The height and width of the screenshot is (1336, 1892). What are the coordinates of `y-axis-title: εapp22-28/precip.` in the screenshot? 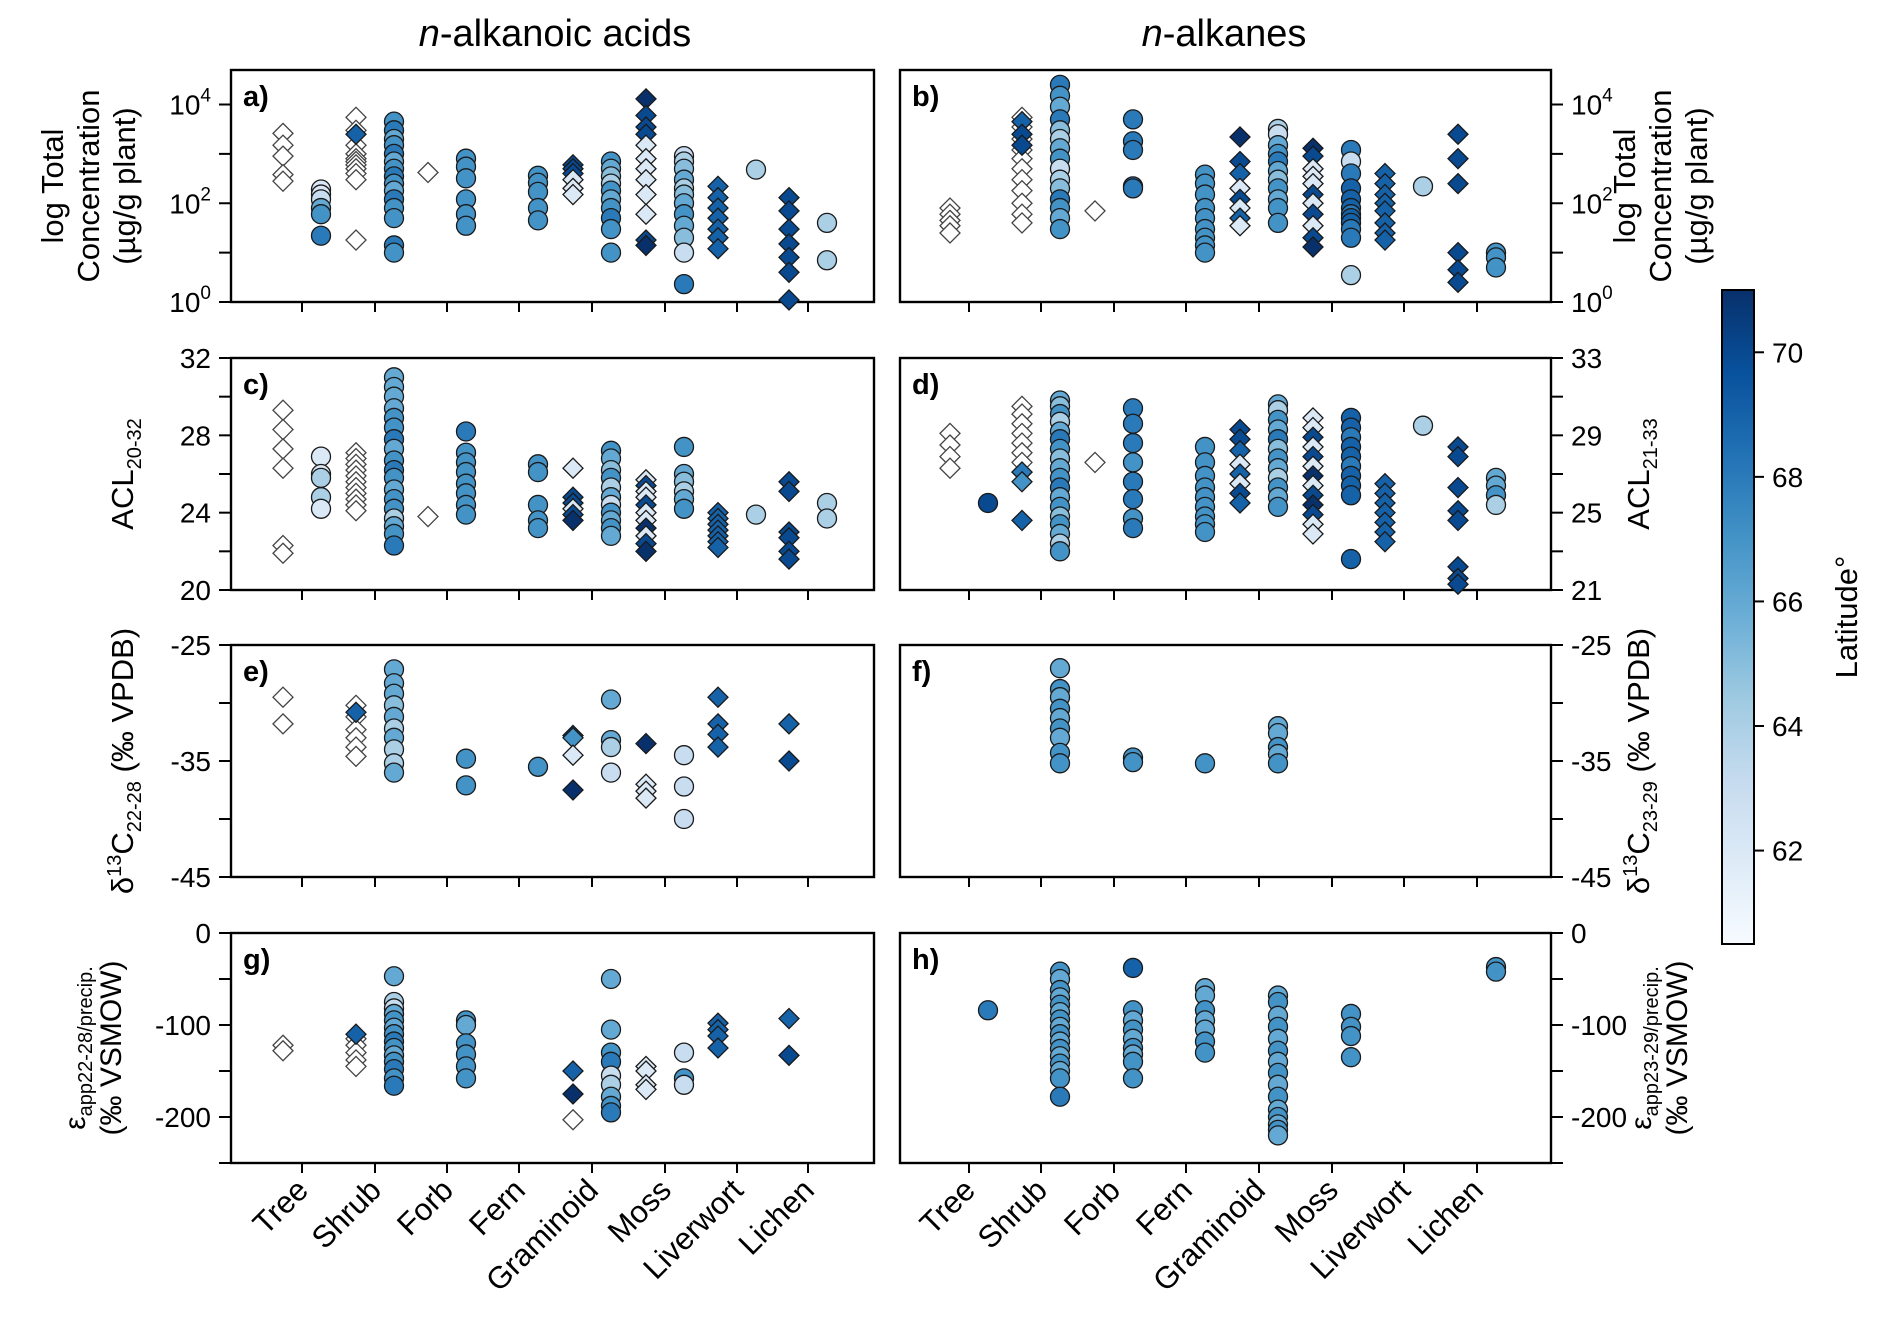 It's located at (78, 1047).